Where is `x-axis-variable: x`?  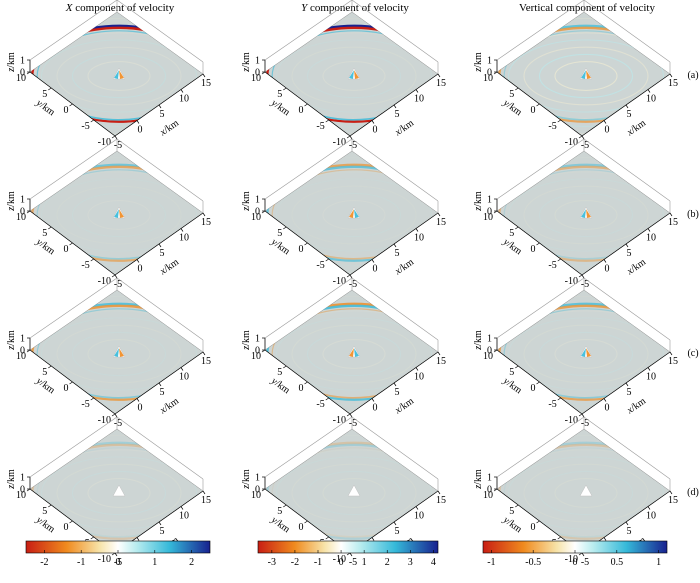 x-axis-variable: x is located at coordinates (397, 271).